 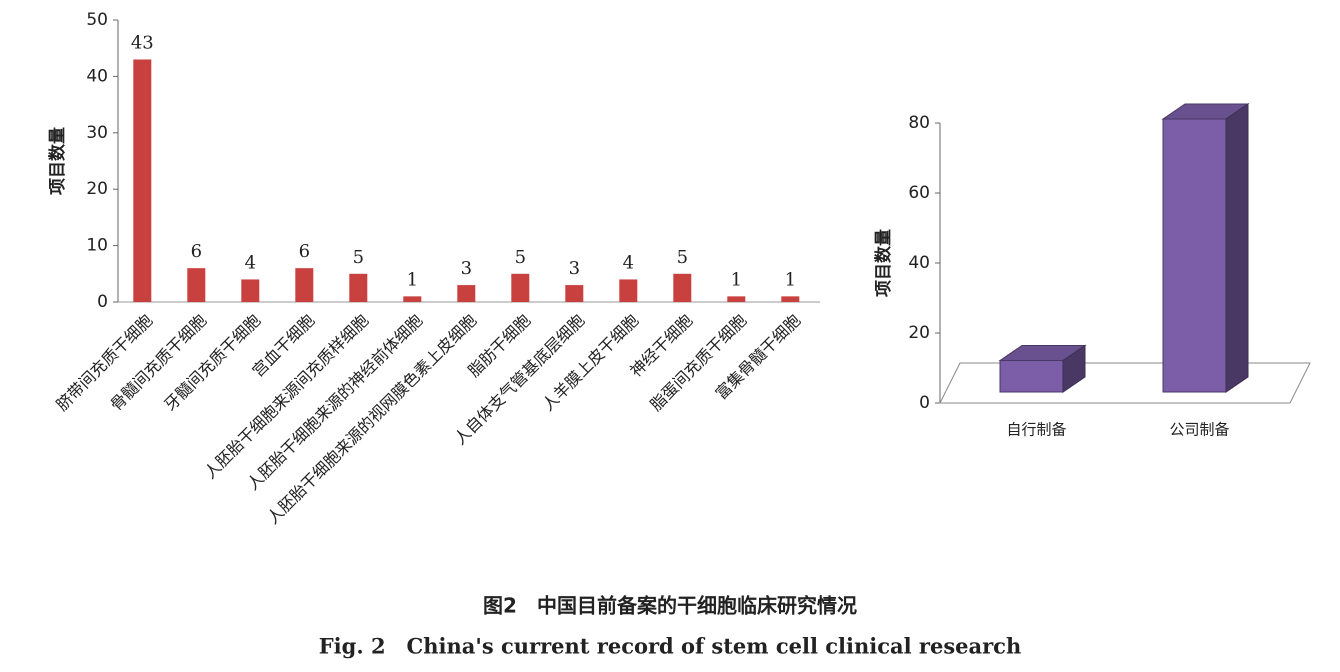 What do you see at coordinates (1125, 383) in the screenshot?
I see `floor` at bounding box center [1125, 383].